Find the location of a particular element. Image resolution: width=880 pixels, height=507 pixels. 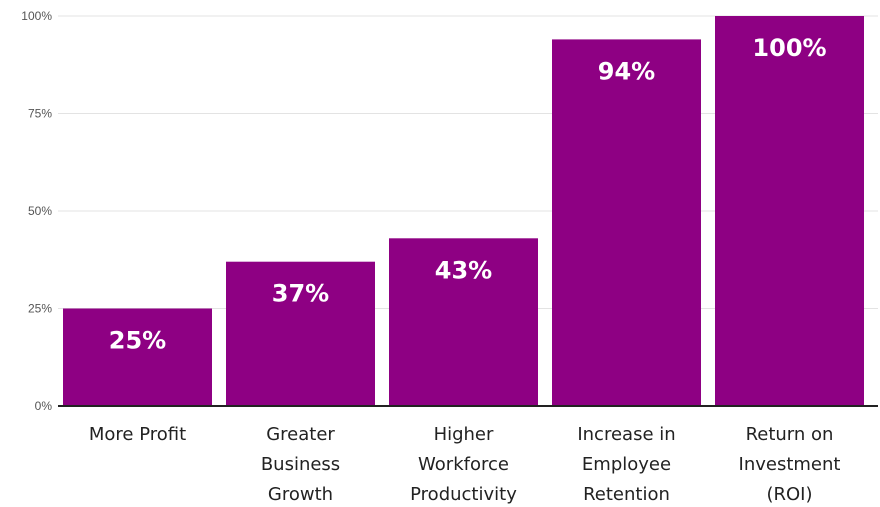

category-label-line: Growth is located at coordinates (300, 494).